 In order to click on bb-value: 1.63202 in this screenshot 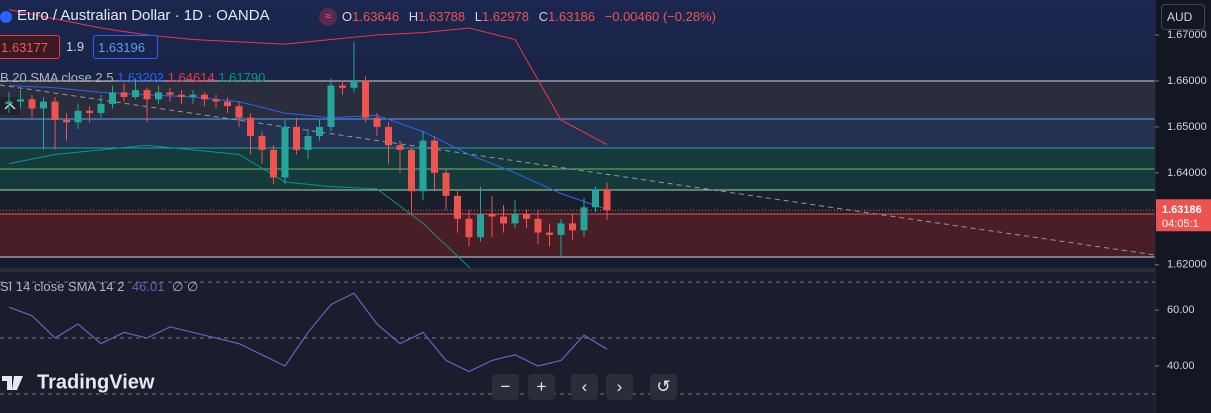, I will do `click(141, 77)`.